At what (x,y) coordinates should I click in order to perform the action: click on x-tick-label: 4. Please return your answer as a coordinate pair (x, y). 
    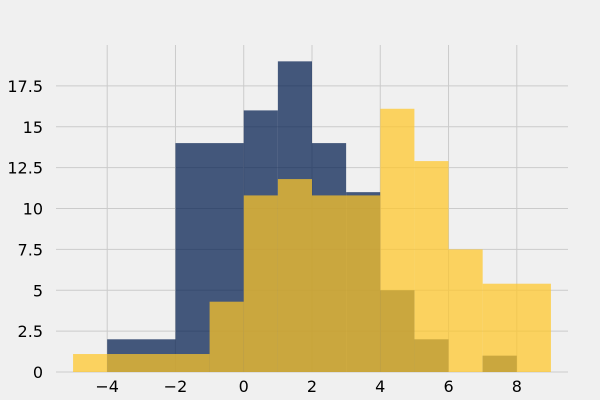
    Looking at the image, I should click on (380, 386).